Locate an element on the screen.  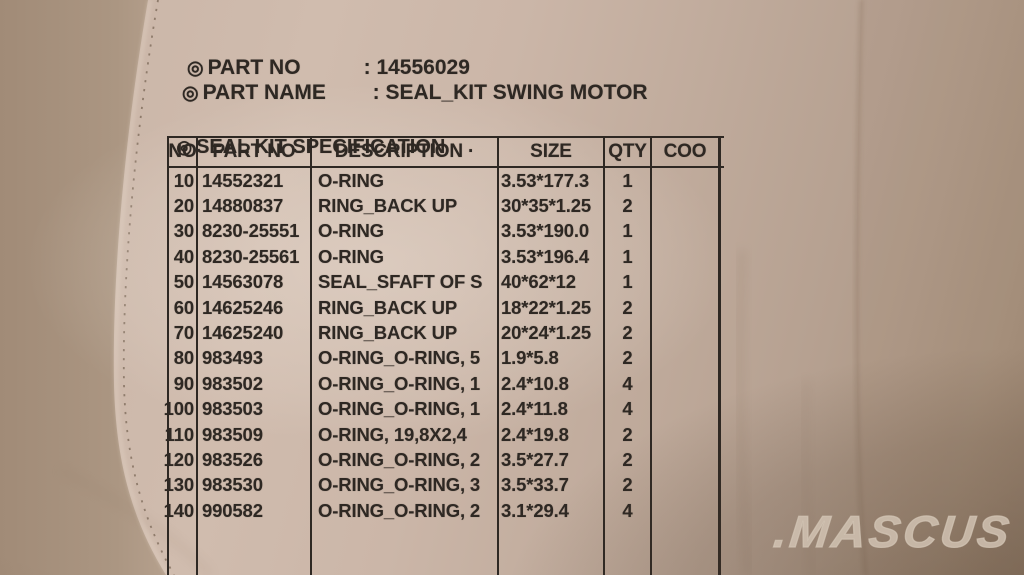
cell-size: 3.5*27.7 is located at coordinates (550, 460).